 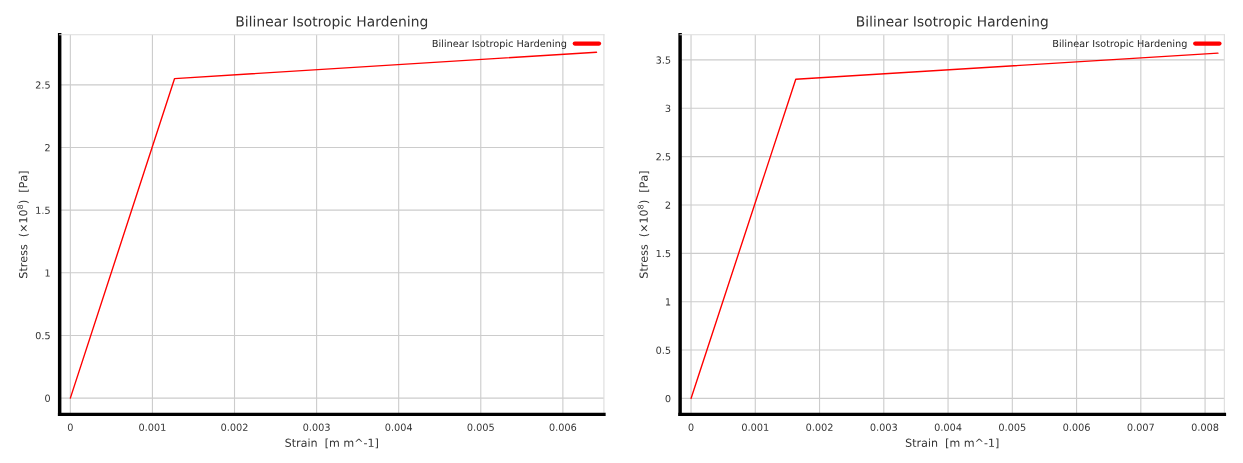 What do you see at coordinates (1205, 427) in the screenshot?
I see `x-tick-label: 0.008` at bounding box center [1205, 427].